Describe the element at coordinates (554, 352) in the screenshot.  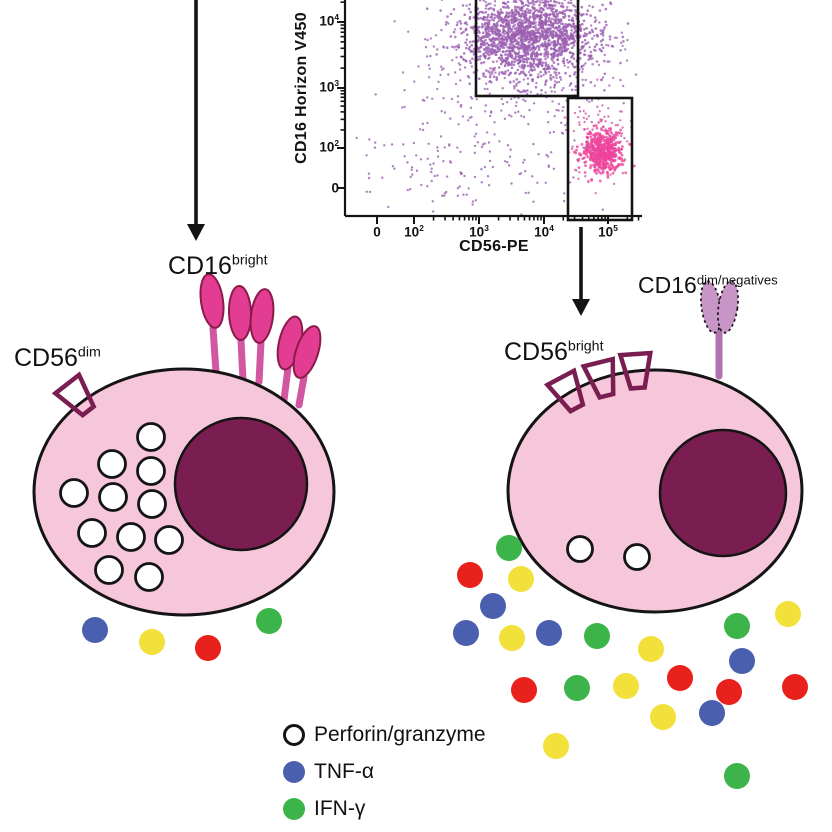
I see `cd56-bright-label: CD56bright` at that location.